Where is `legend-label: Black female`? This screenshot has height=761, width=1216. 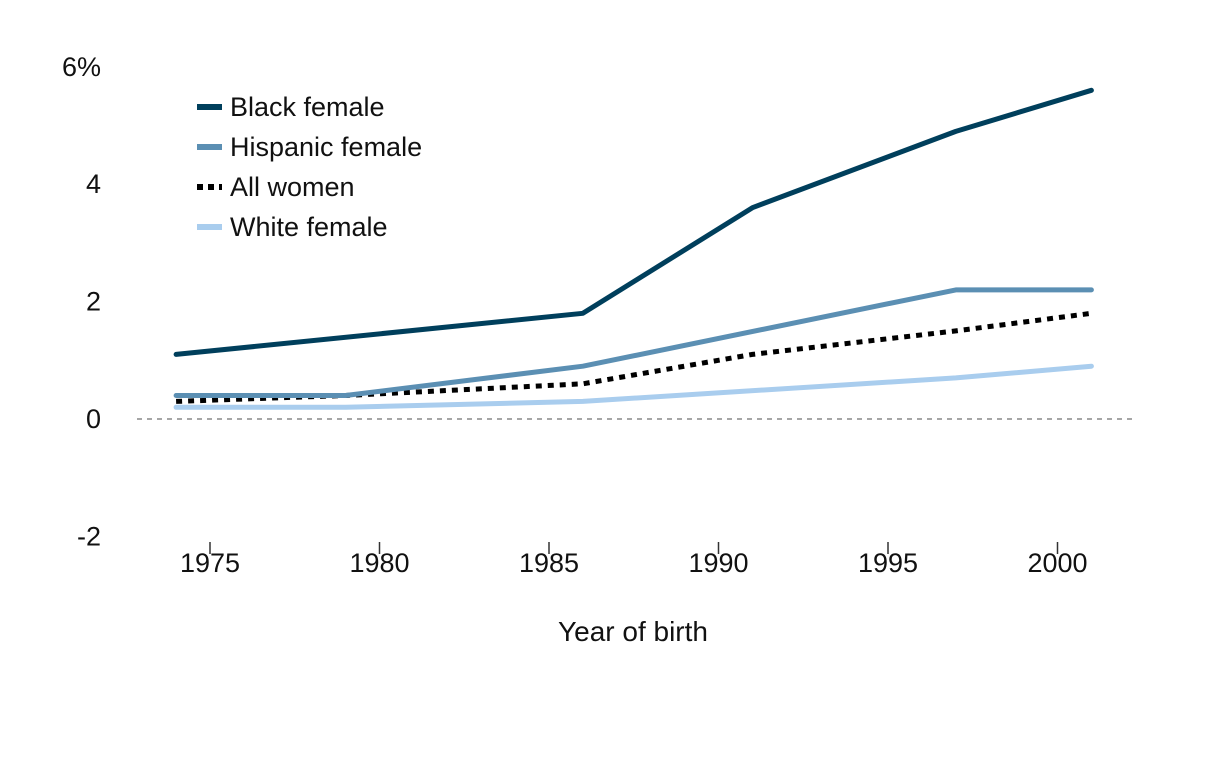
legend-label: Black female is located at coordinates (307, 107).